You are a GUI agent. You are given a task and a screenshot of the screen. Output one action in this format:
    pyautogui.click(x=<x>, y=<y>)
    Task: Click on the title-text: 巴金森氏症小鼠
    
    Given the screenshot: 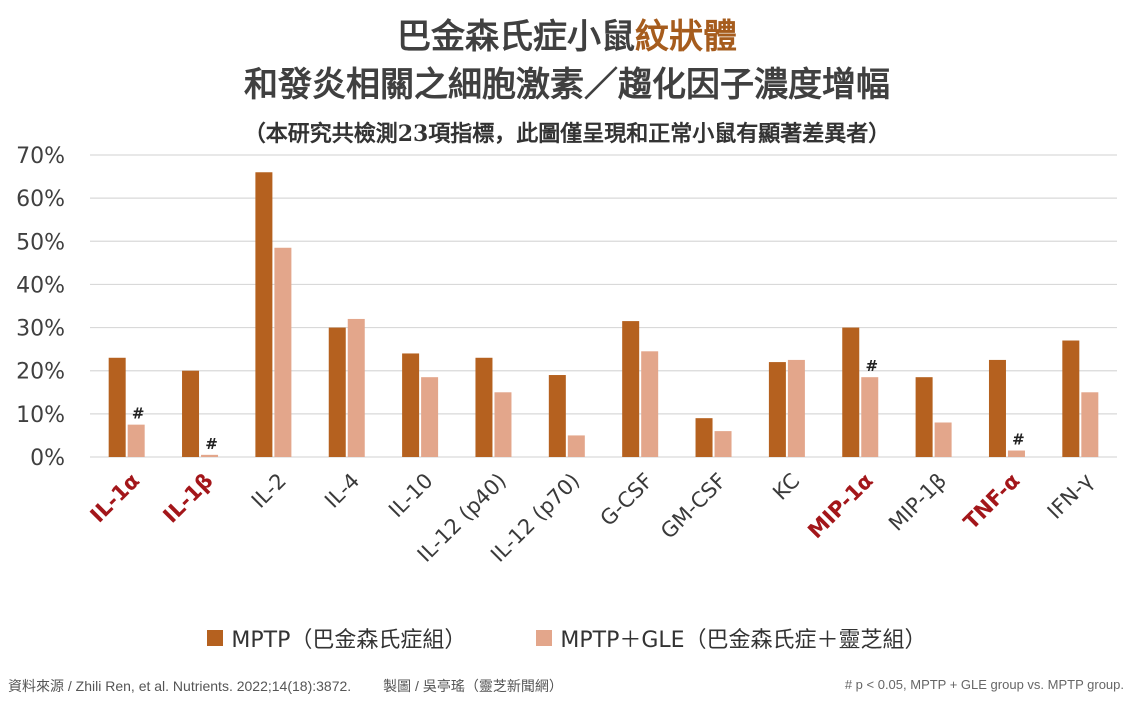 What is the action you would take?
    pyautogui.click(x=516, y=37)
    